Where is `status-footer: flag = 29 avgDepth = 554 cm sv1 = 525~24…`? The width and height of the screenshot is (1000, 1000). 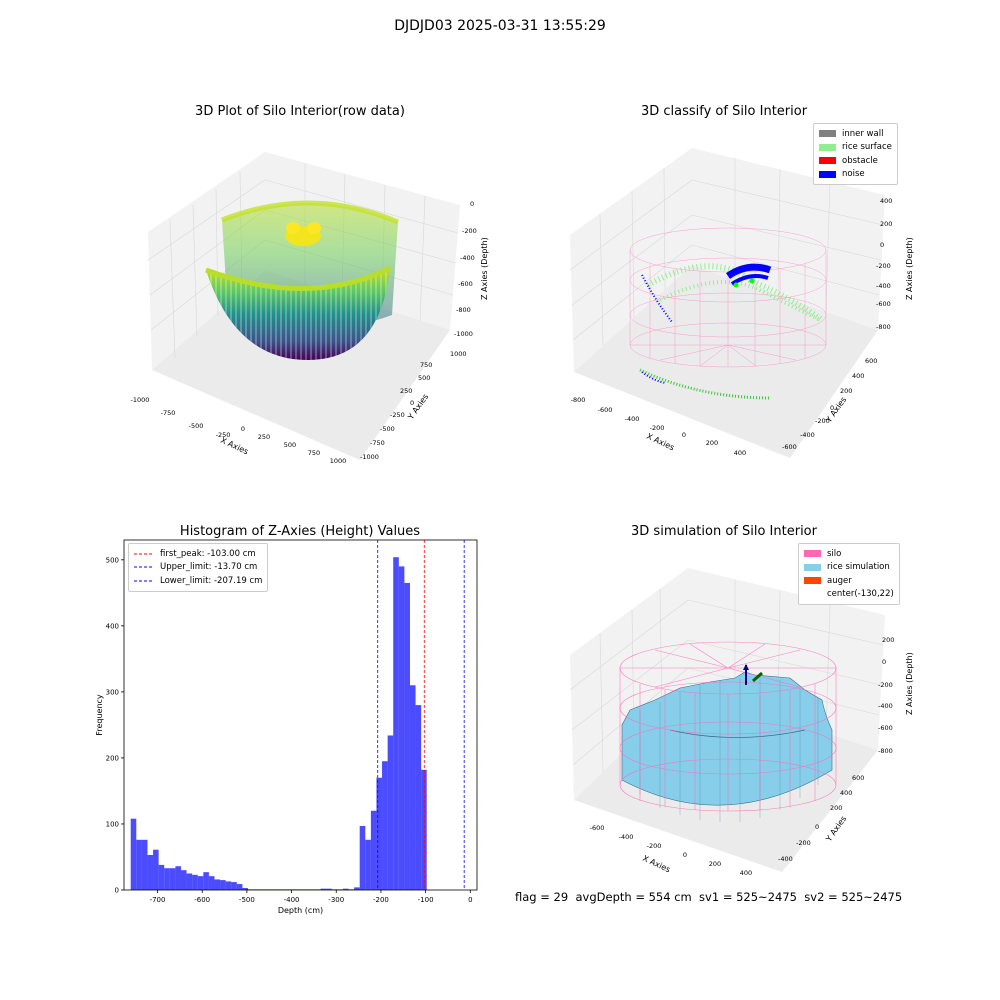 status-footer: flag = 29 avgDepth = 554 cm sv1 = 525~24… is located at coordinates (709, 897).